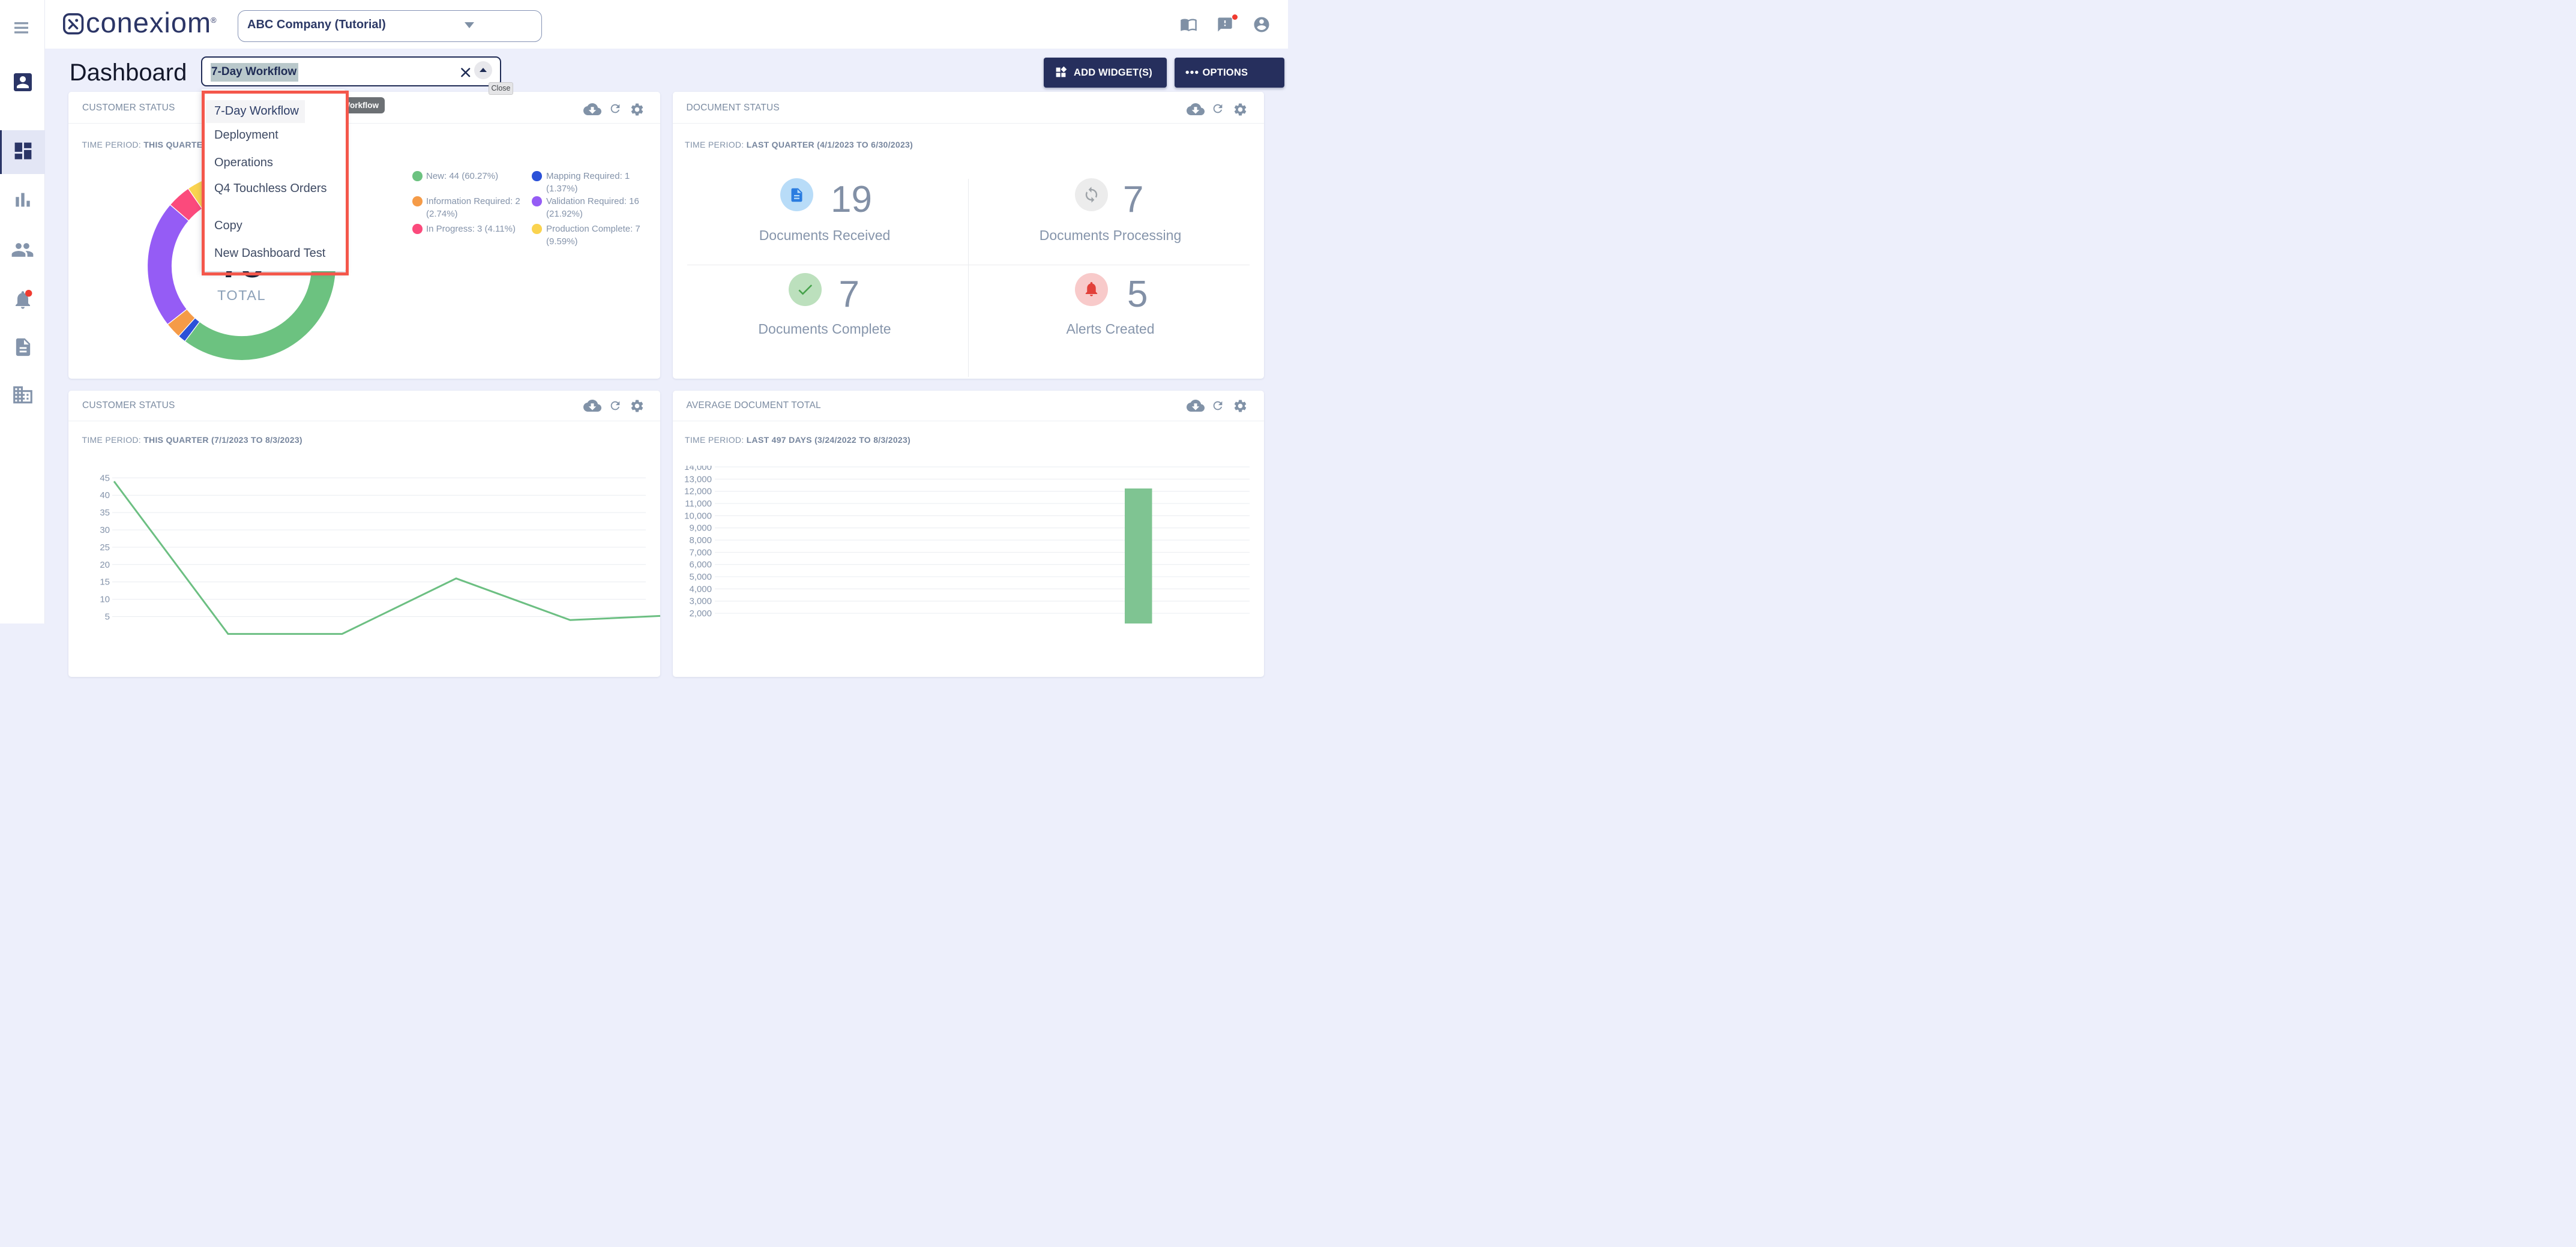 The width and height of the screenshot is (2576, 1247). Describe the element at coordinates (698, 504) in the screenshot. I see `svg-text: 11,000` at that location.